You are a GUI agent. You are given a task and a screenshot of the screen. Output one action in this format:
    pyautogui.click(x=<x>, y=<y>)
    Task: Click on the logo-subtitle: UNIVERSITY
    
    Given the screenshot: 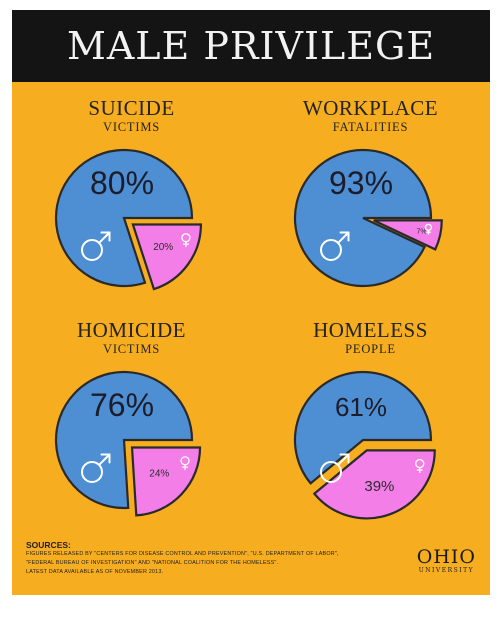 What is the action you would take?
    pyautogui.click(x=446, y=570)
    